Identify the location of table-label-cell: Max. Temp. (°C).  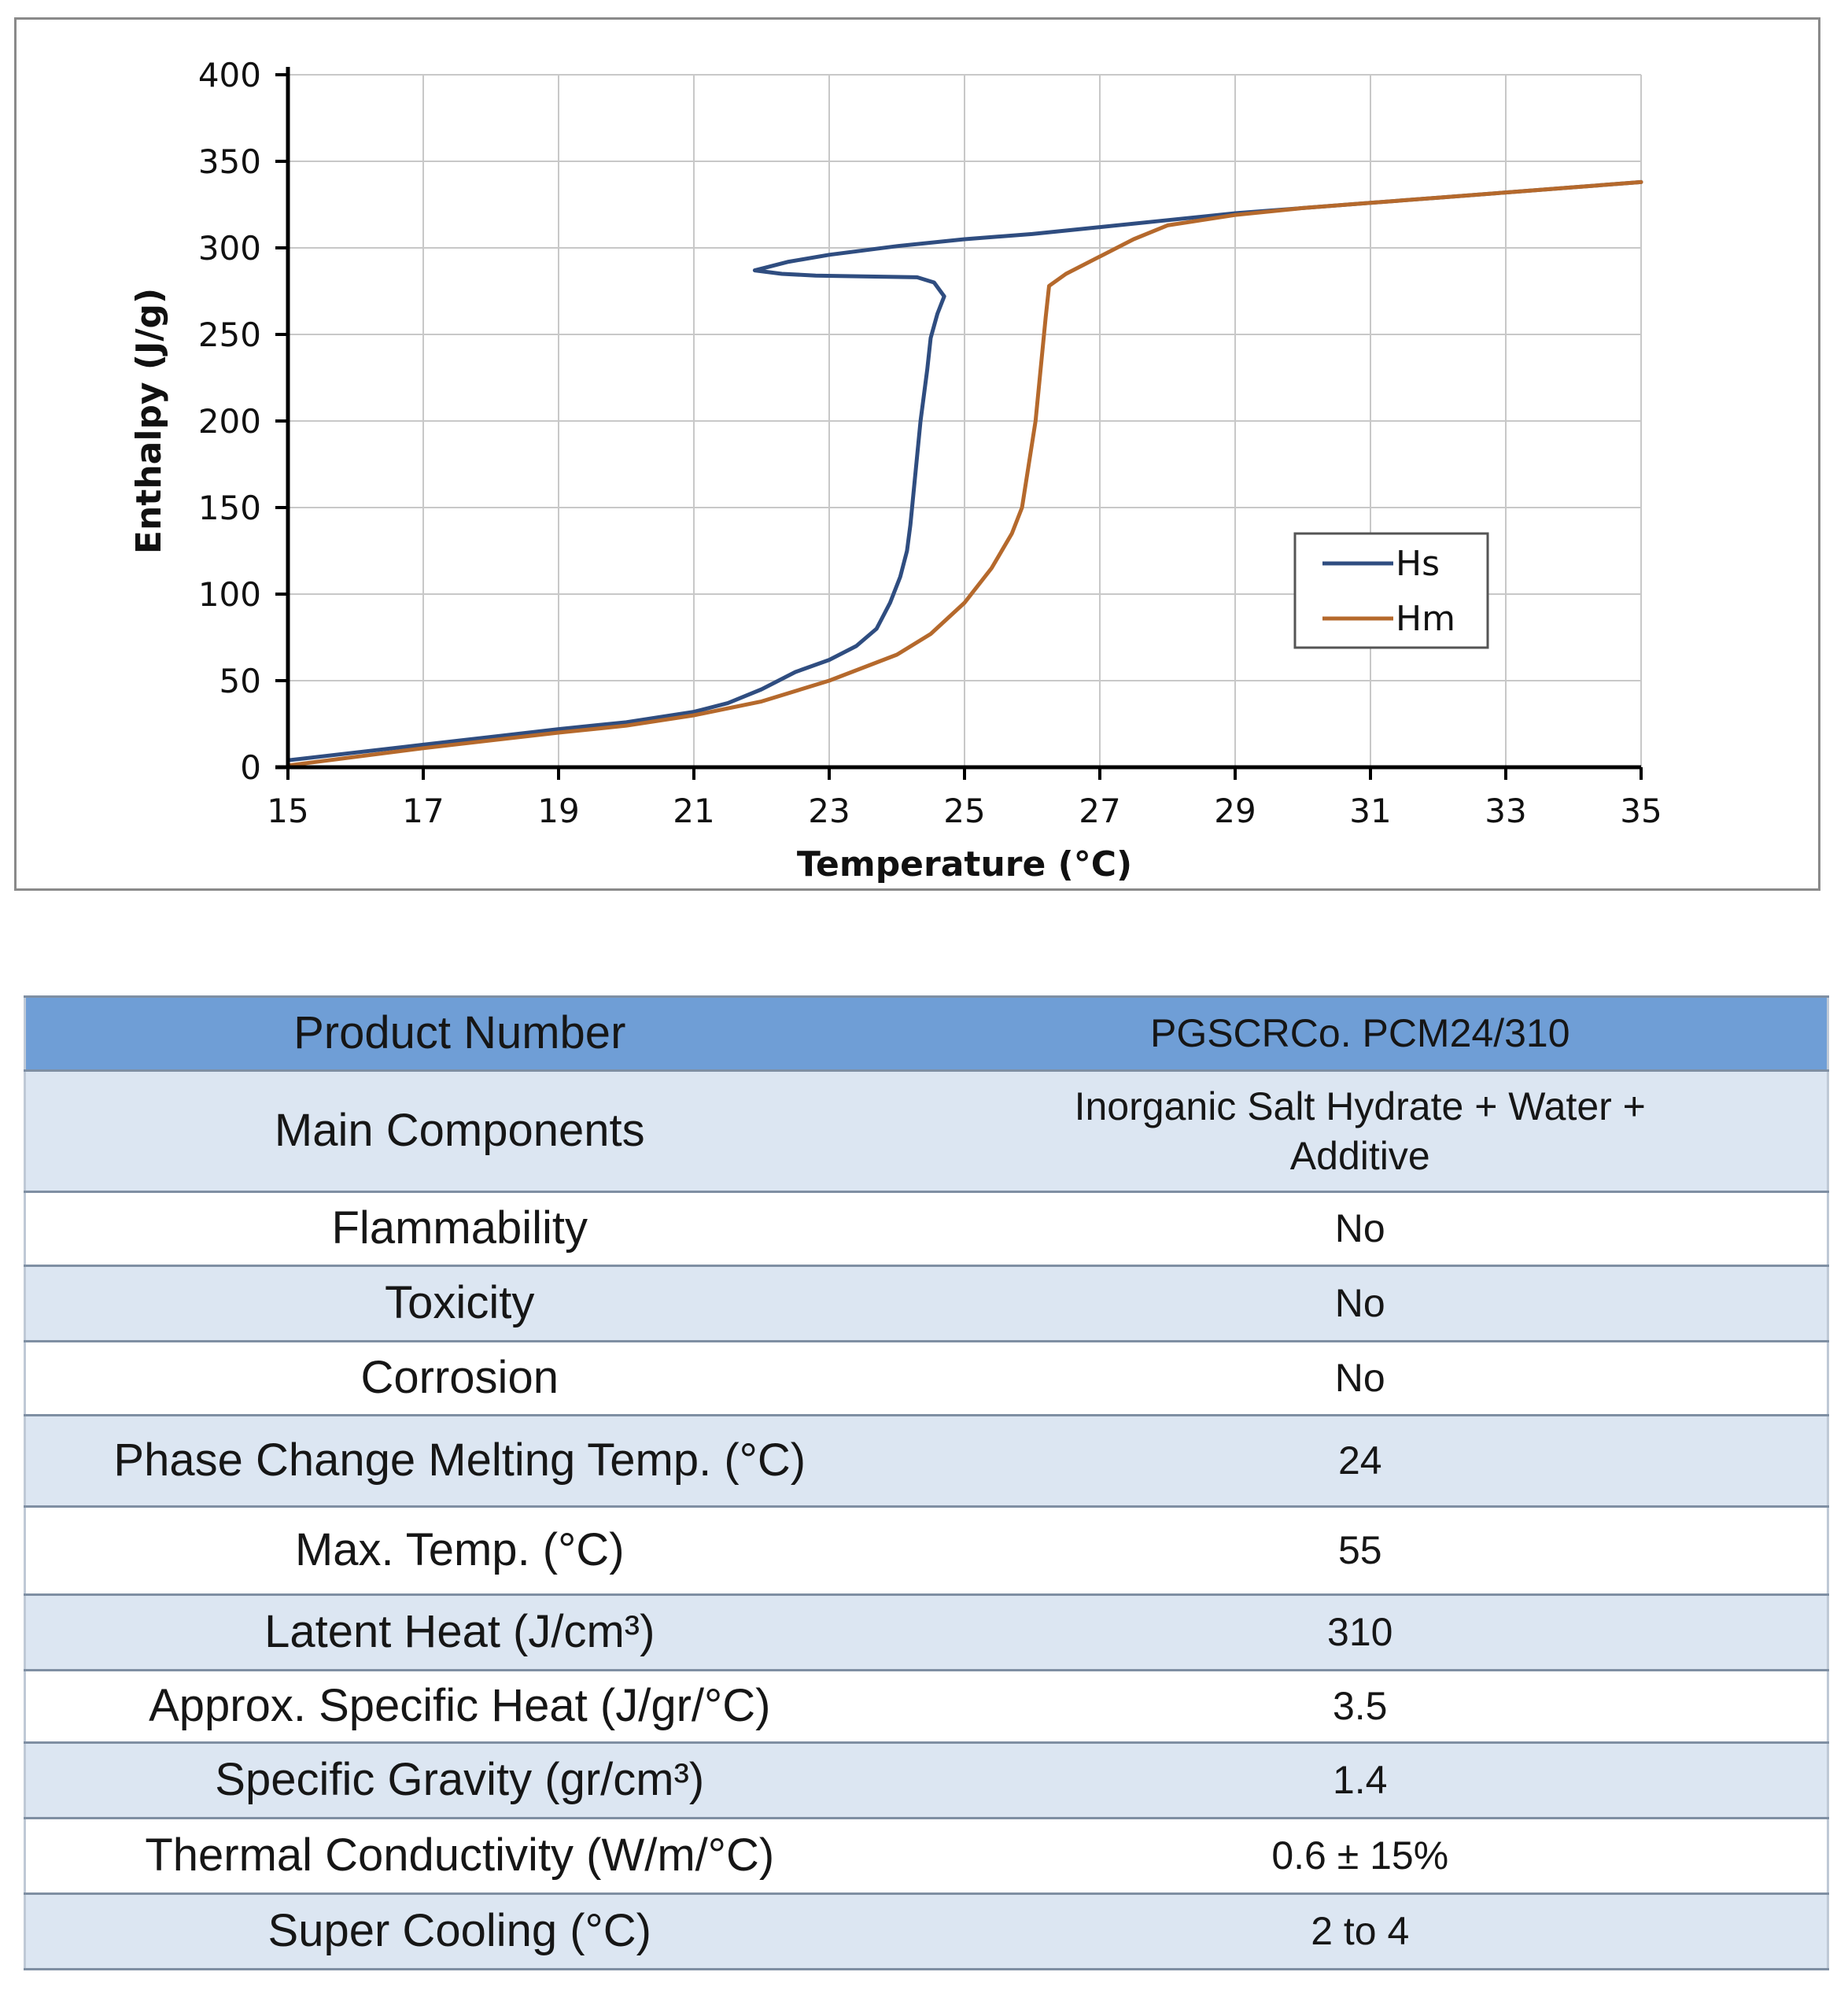
(459, 1550).